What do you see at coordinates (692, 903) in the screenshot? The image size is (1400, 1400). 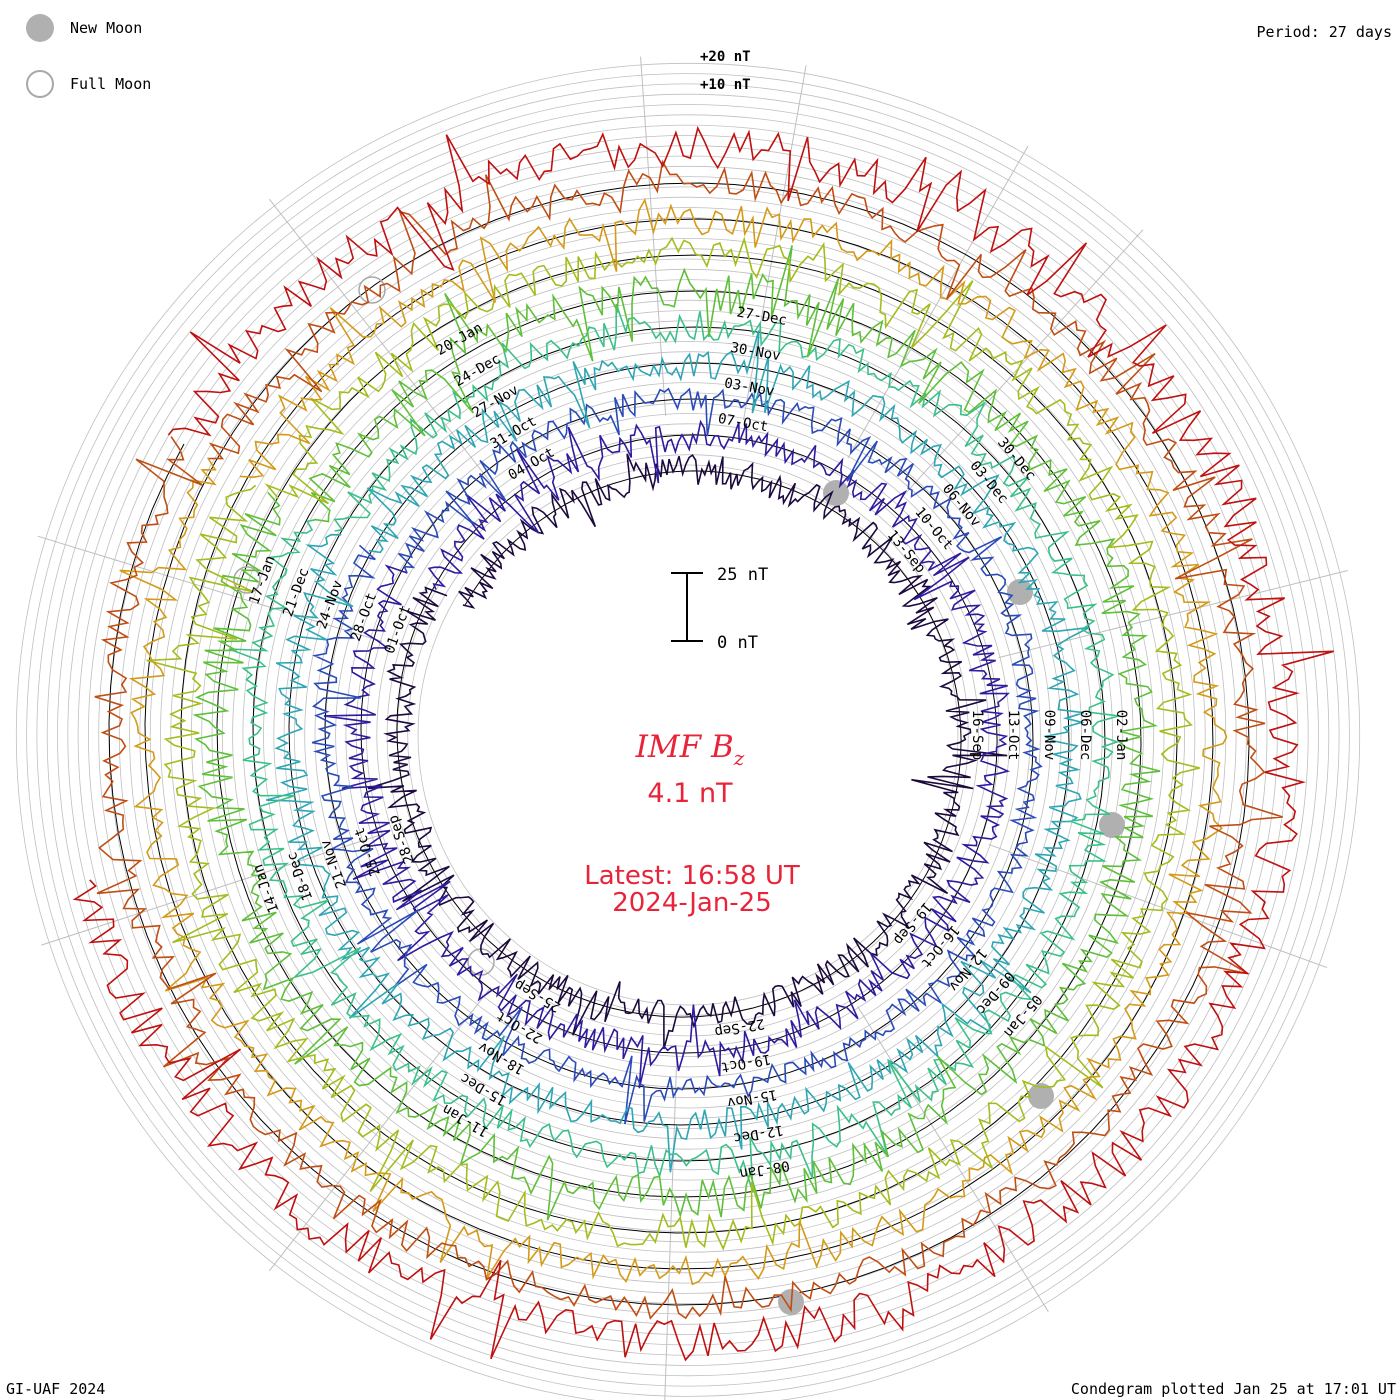 I see `latest-date: 2024-Jan-25` at bounding box center [692, 903].